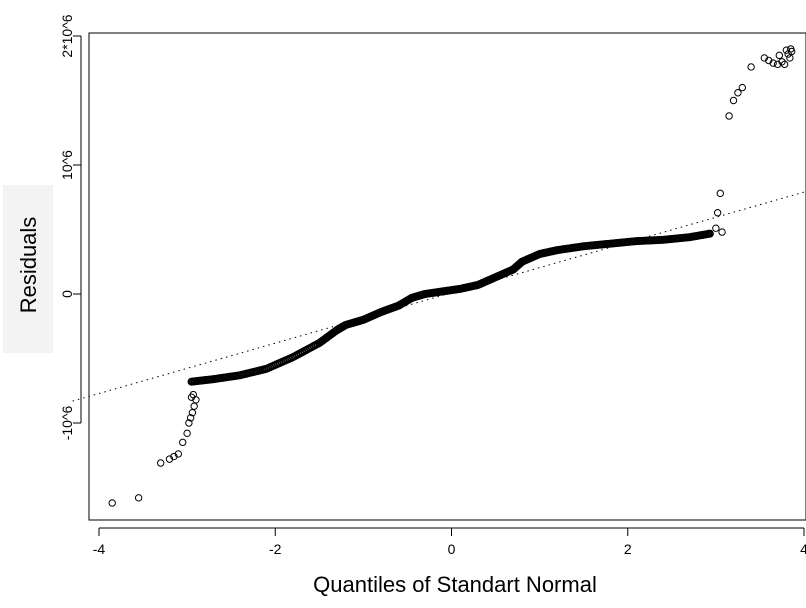  I want to click on x-tick-label: 2, so click(628, 549).